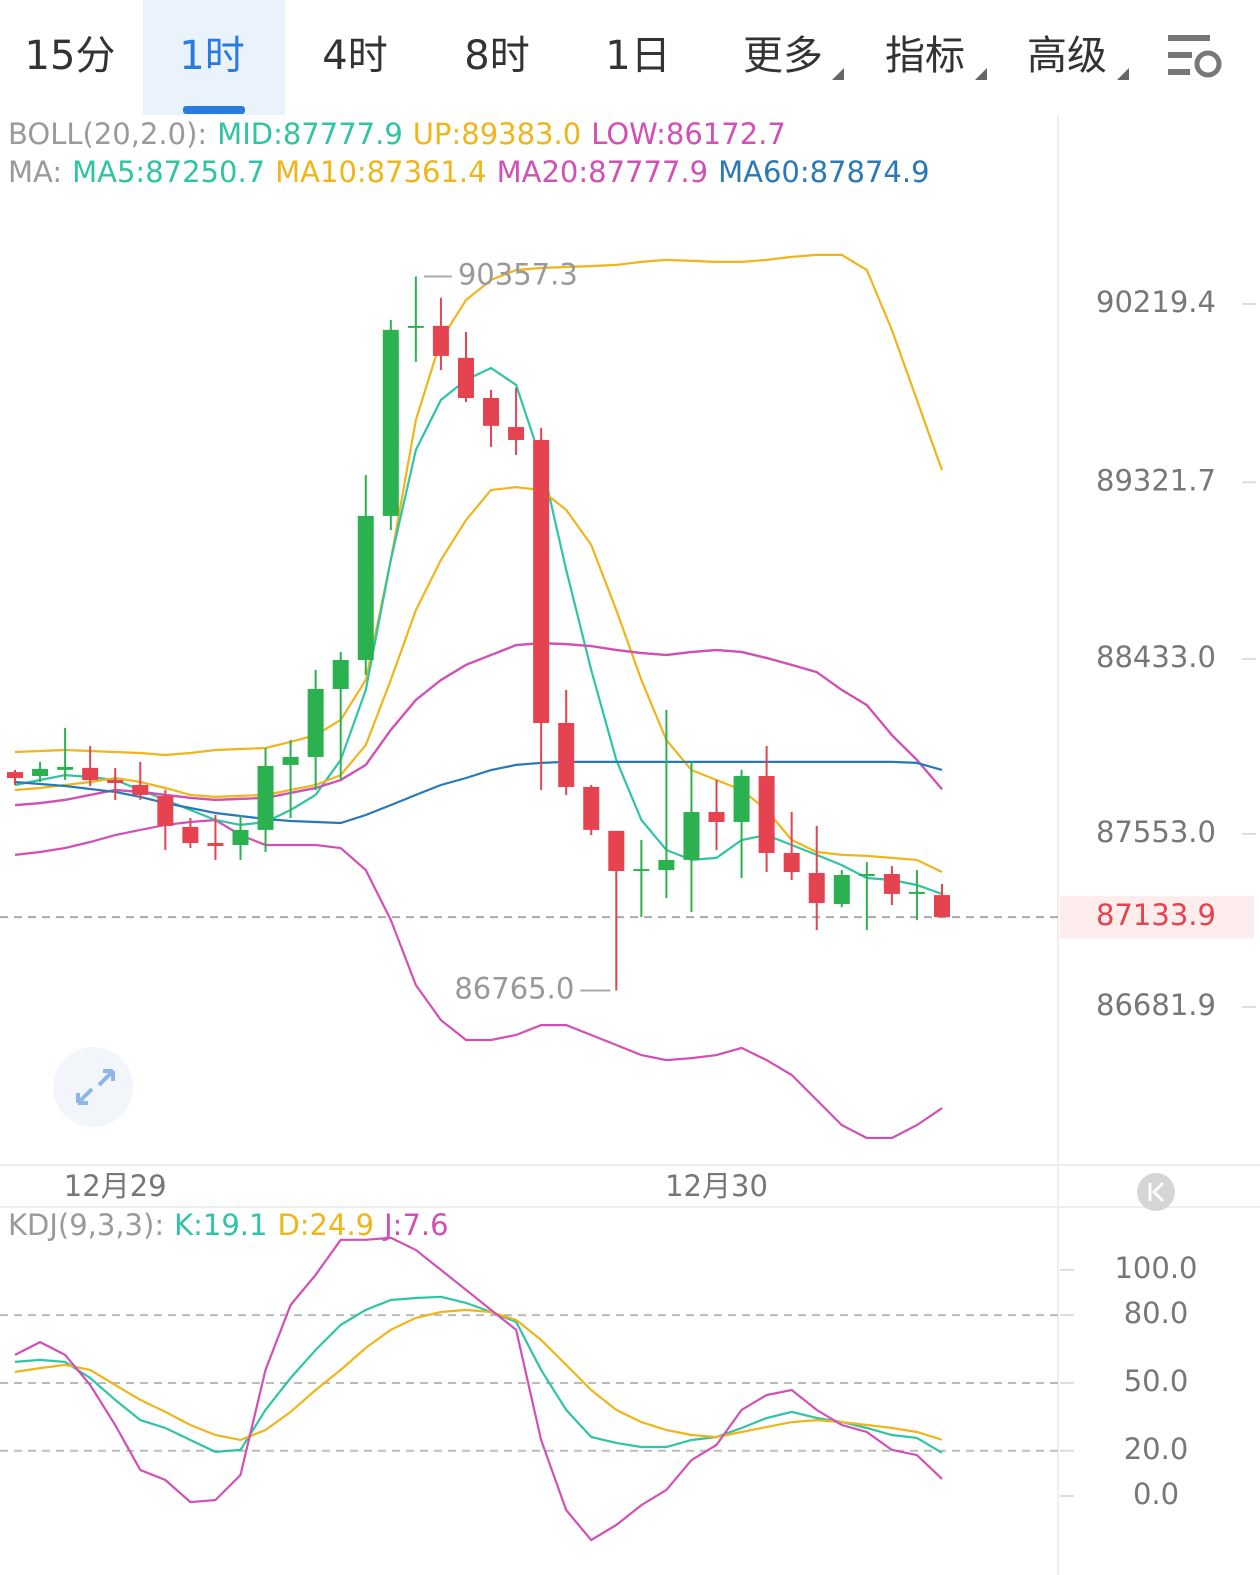 The height and width of the screenshot is (1575, 1260). What do you see at coordinates (214, 110) in the screenshot?
I see `selected-tab-underline` at bounding box center [214, 110].